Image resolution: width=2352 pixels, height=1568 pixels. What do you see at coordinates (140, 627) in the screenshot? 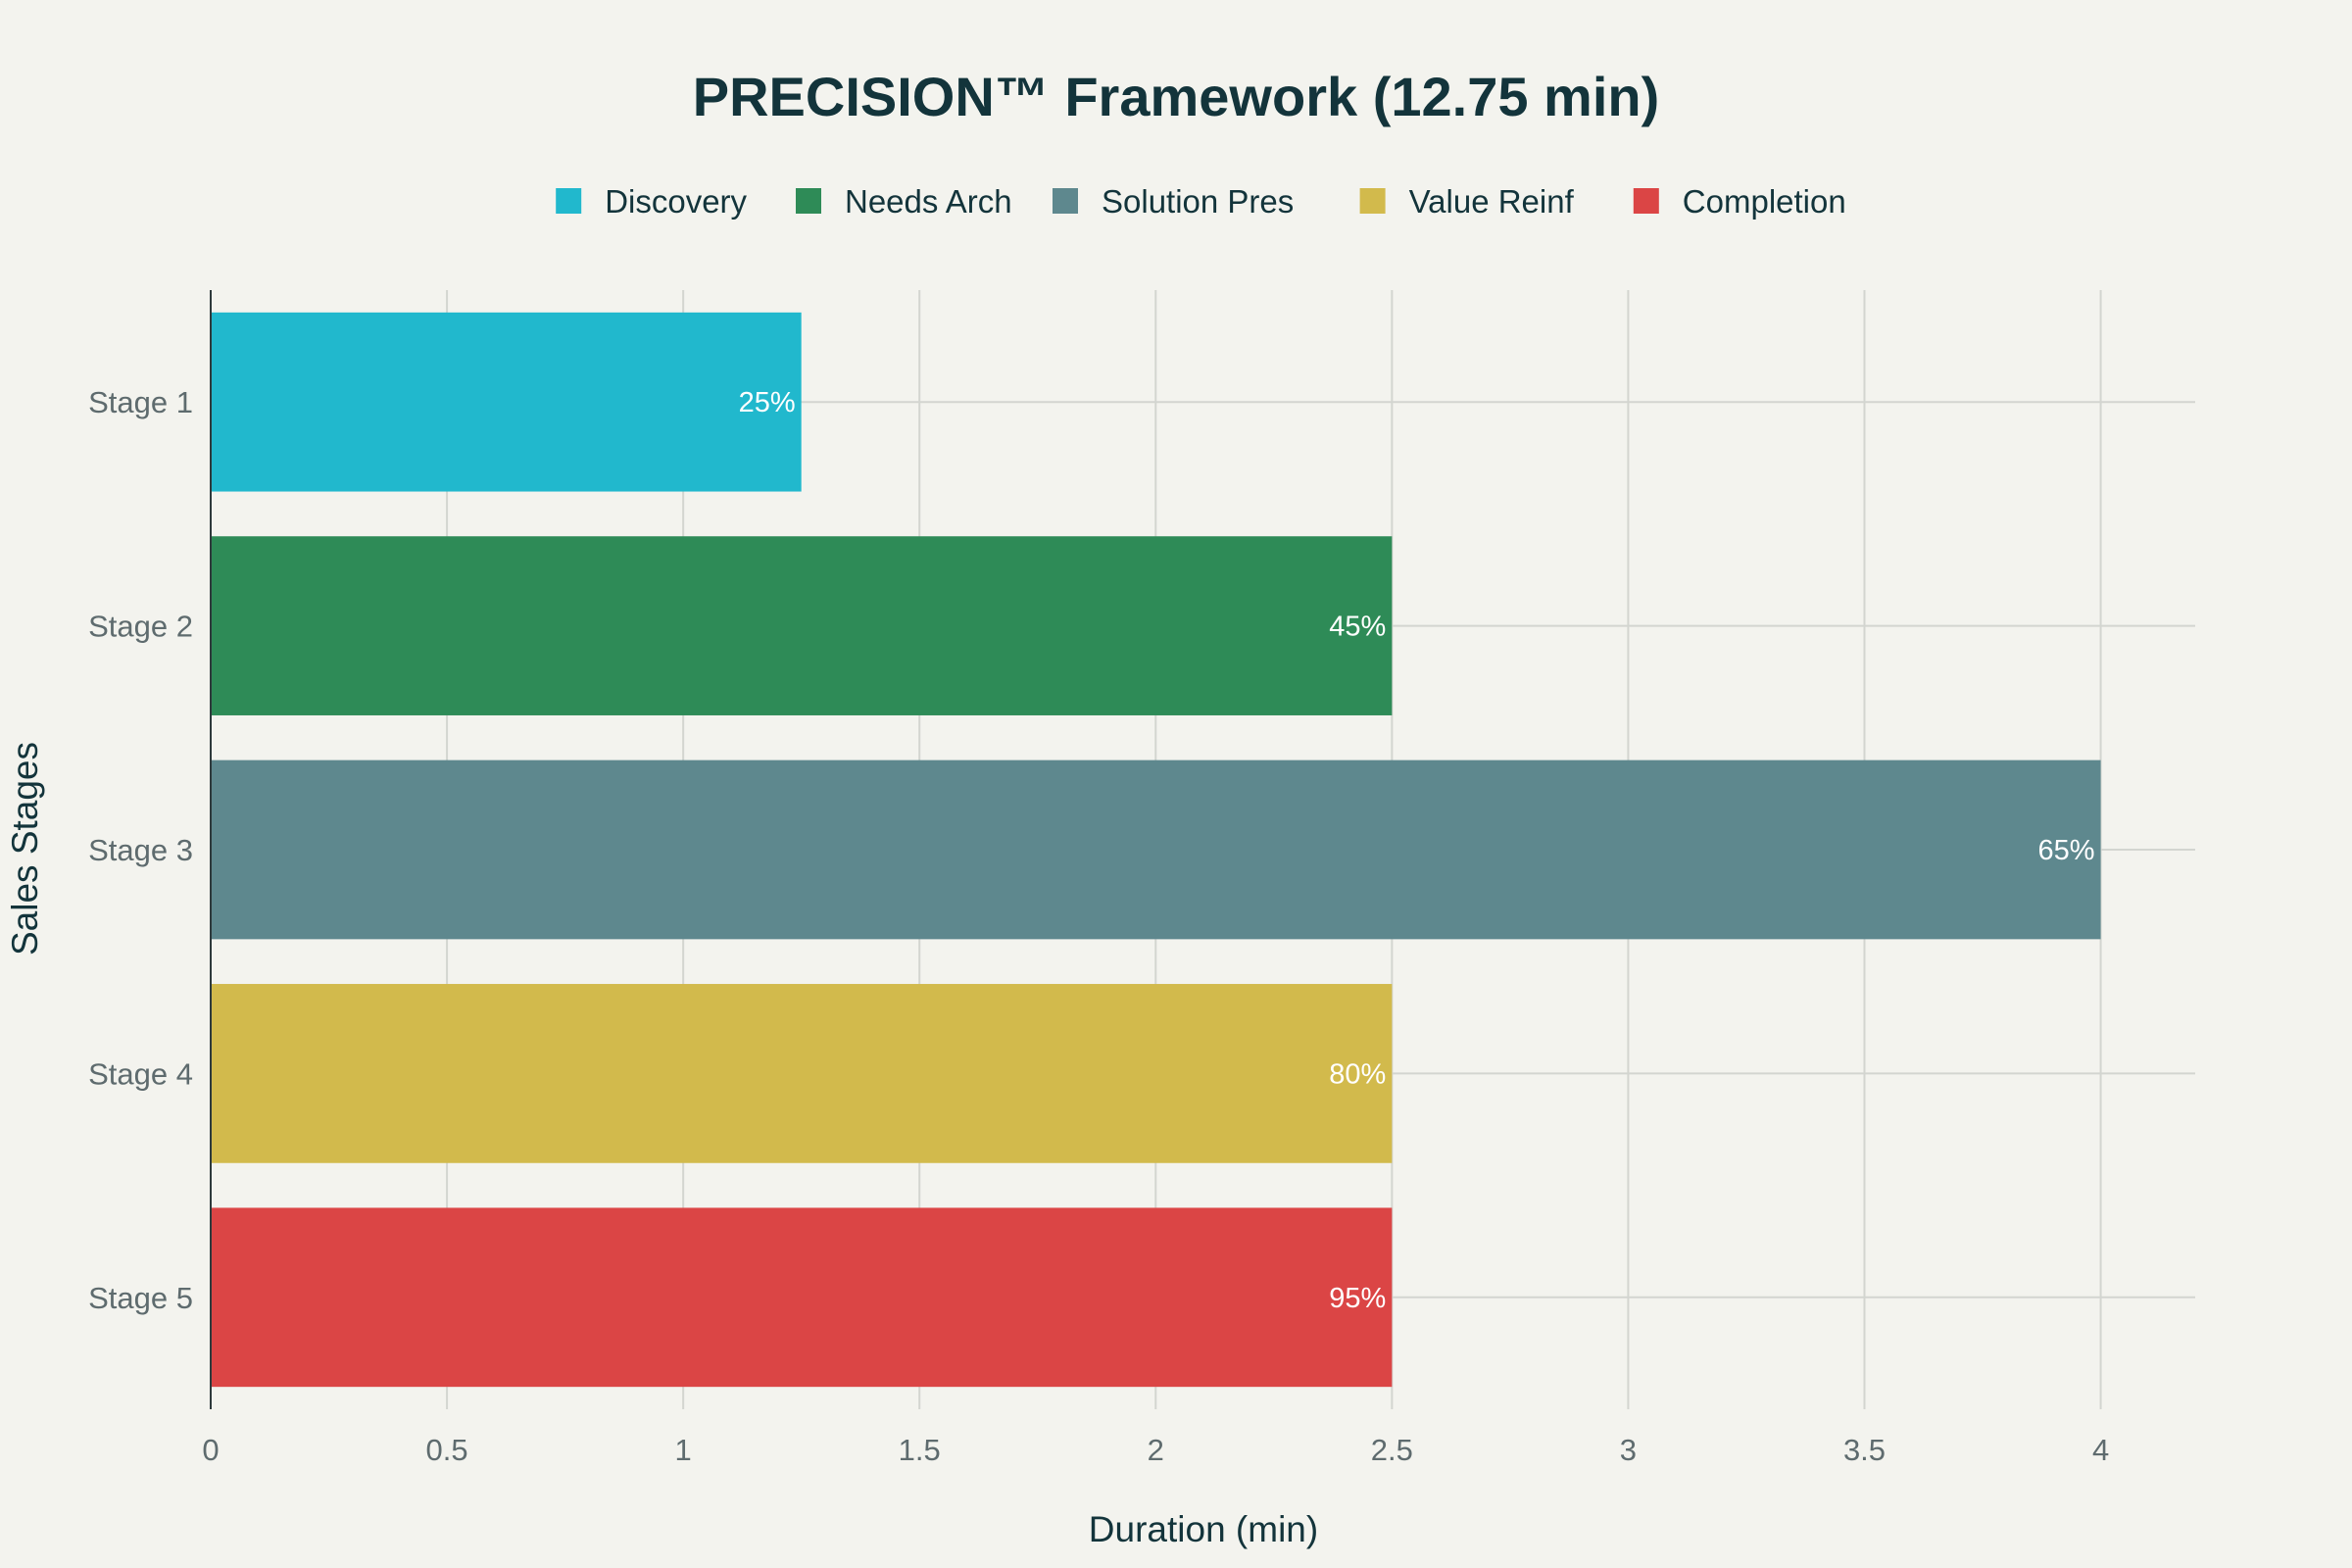
I see `y-tick-label-2: Stage 2` at bounding box center [140, 627].